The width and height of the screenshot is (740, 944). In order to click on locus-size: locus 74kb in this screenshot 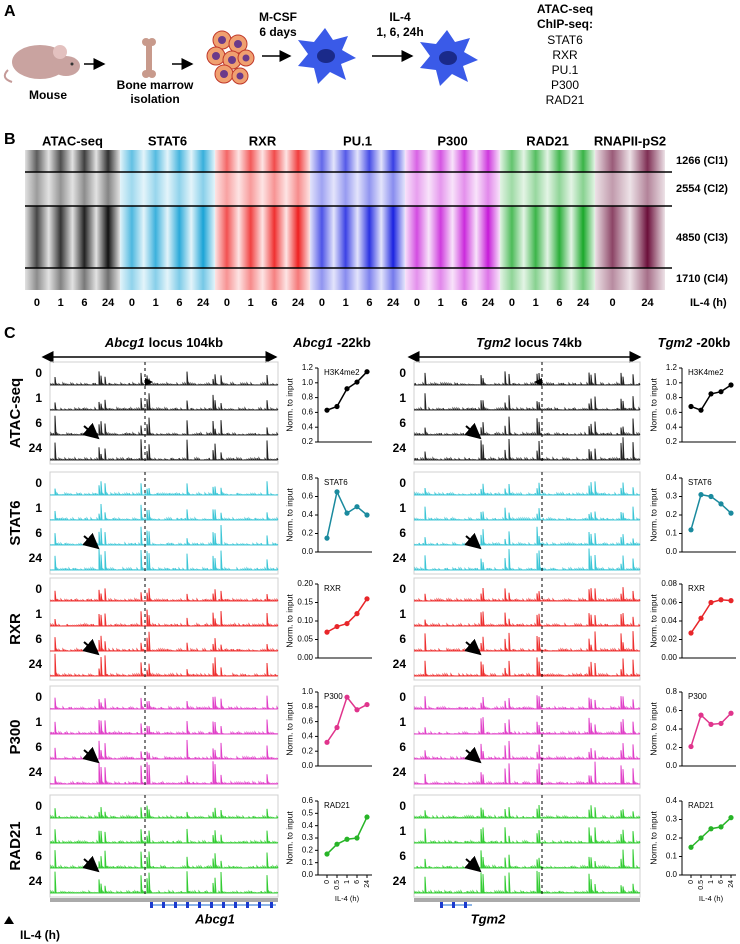, I will do `click(548, 342)`.